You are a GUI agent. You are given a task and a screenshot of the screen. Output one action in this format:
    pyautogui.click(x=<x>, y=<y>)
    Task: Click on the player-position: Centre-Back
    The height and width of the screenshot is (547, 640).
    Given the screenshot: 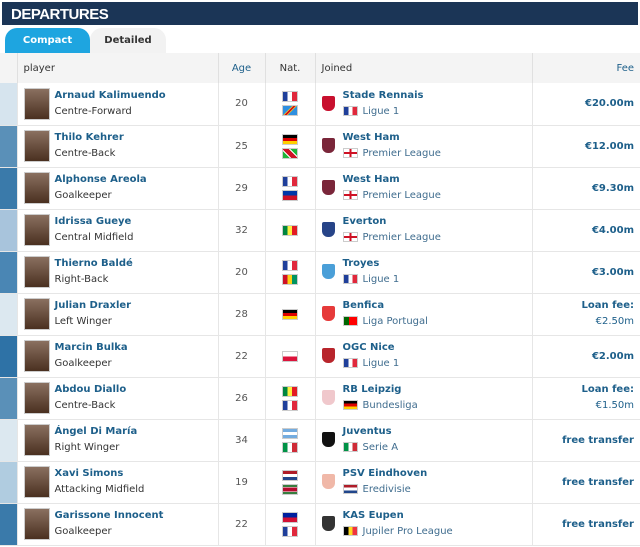 What is the action you would take?
    pyautogui.click(x=85, y=153)
    